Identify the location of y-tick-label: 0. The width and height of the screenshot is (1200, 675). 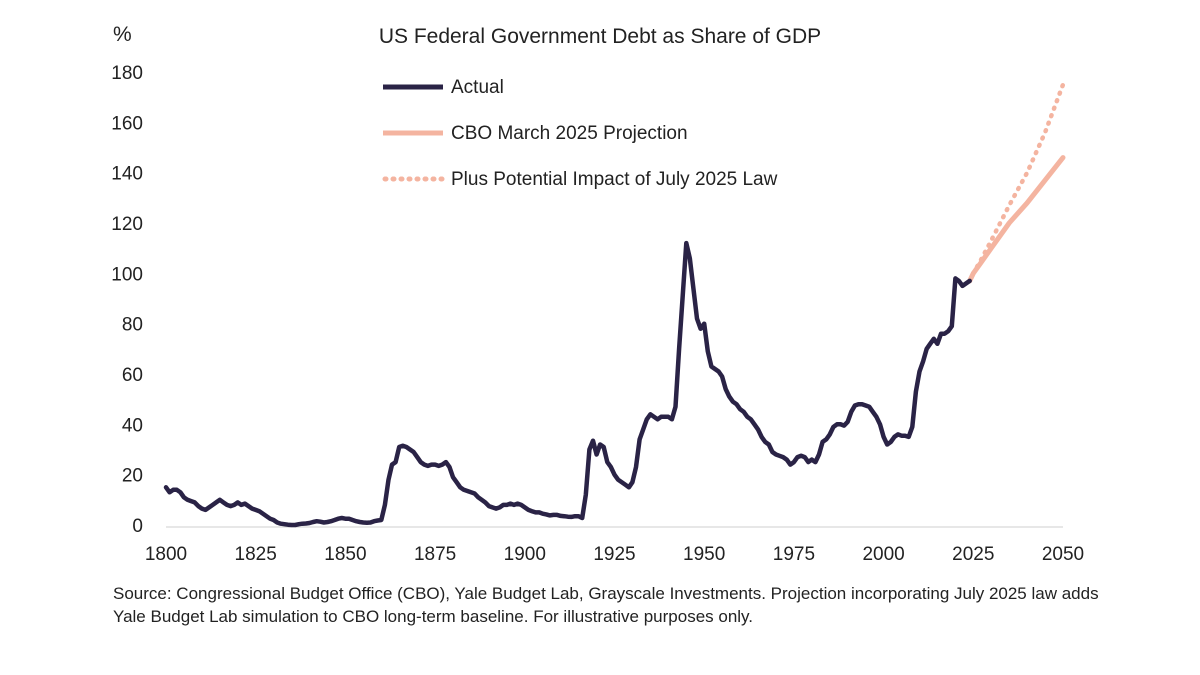
(137, 526).